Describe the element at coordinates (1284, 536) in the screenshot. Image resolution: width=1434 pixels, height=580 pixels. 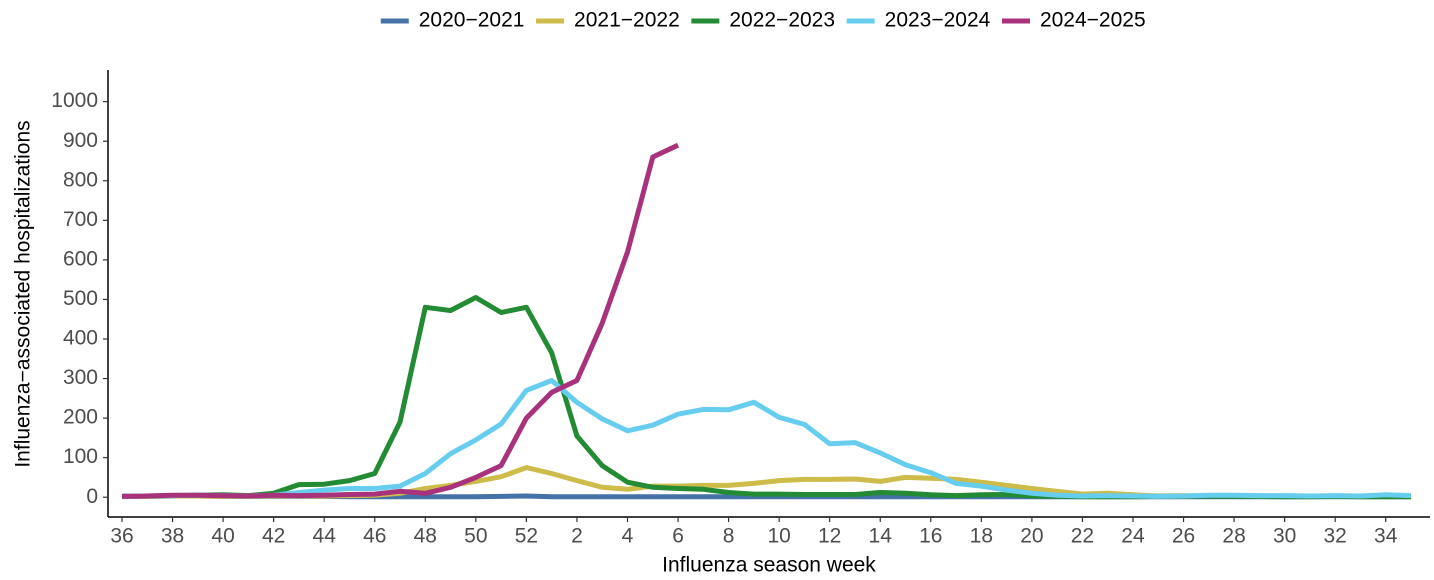
I see `x-tick-label: 30` at that location.